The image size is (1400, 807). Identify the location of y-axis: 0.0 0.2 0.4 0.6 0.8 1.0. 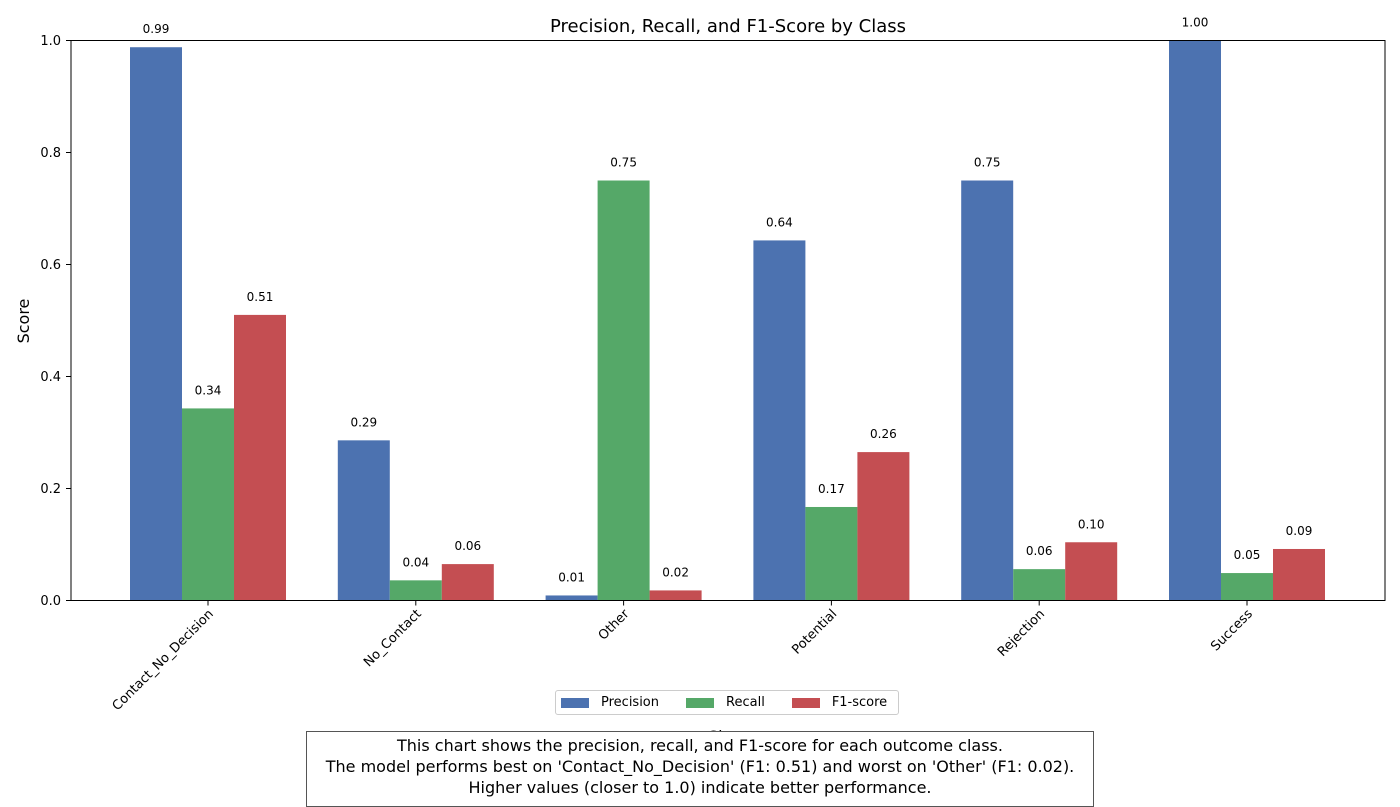
(55, 321).